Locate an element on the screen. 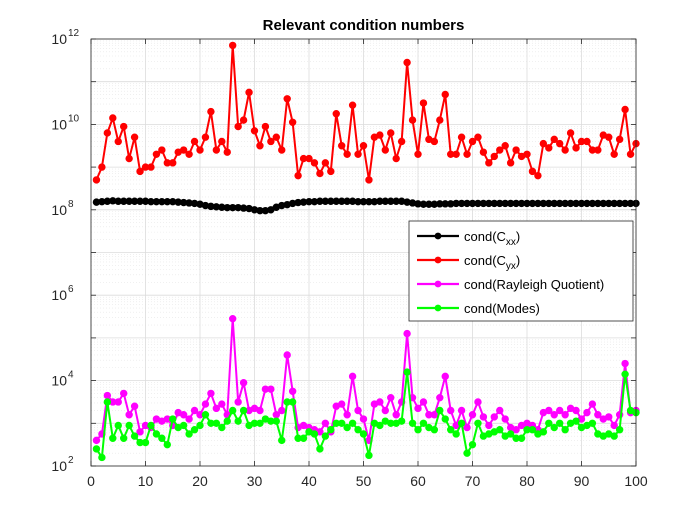 The image size is (700, 525). x-tick-labels: 0 10 20 30 40 50 60 70 80 90 100 is located at coordinates (367, 481).